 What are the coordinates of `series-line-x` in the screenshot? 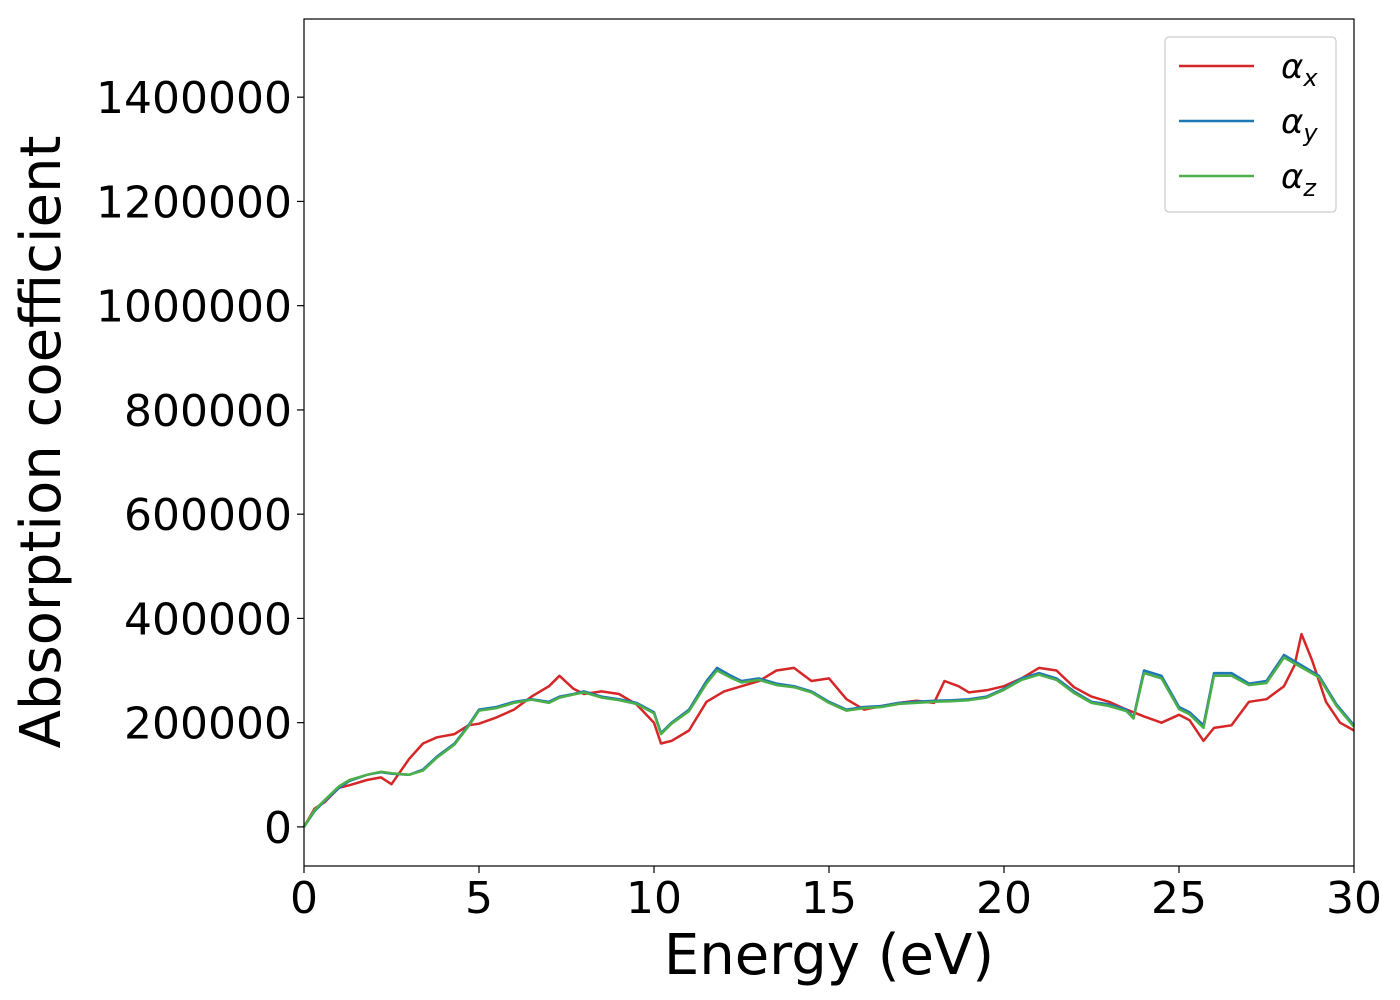 It's located at (828, 730).